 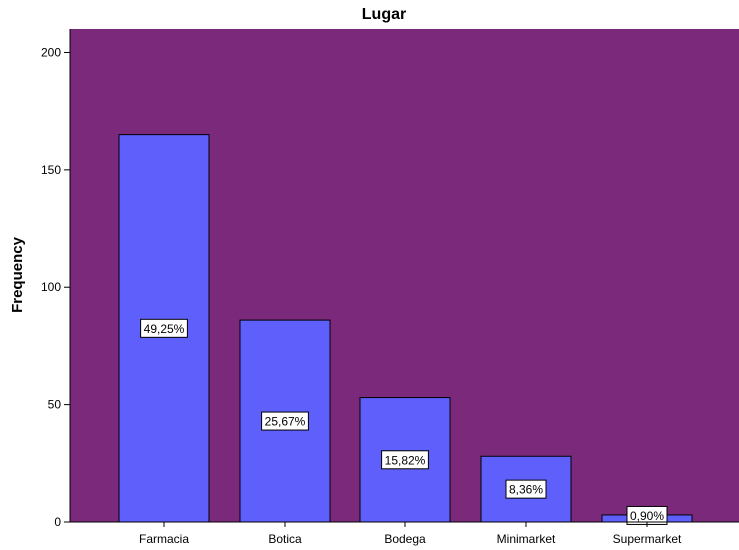 I want to click on data-label: 0,90%, so click(x=647, y=515).